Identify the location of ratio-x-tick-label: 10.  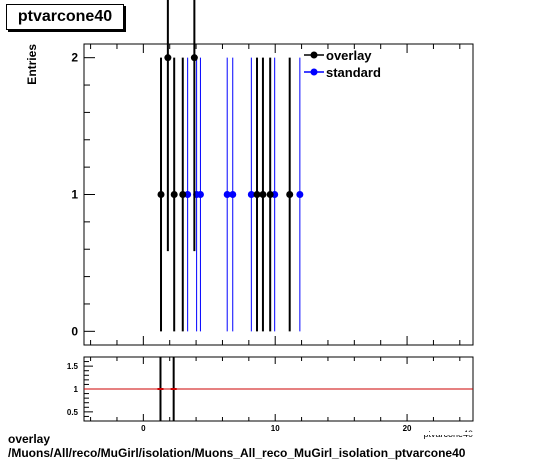
(275, 428).